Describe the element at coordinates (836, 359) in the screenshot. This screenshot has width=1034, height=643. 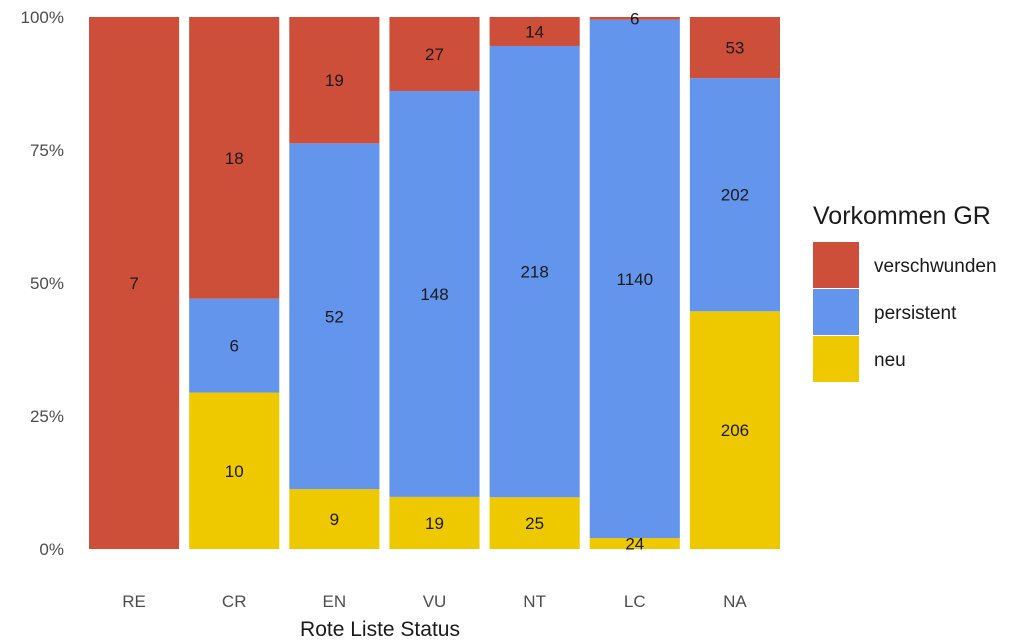
I see `legend-swatch-neu` at that location.